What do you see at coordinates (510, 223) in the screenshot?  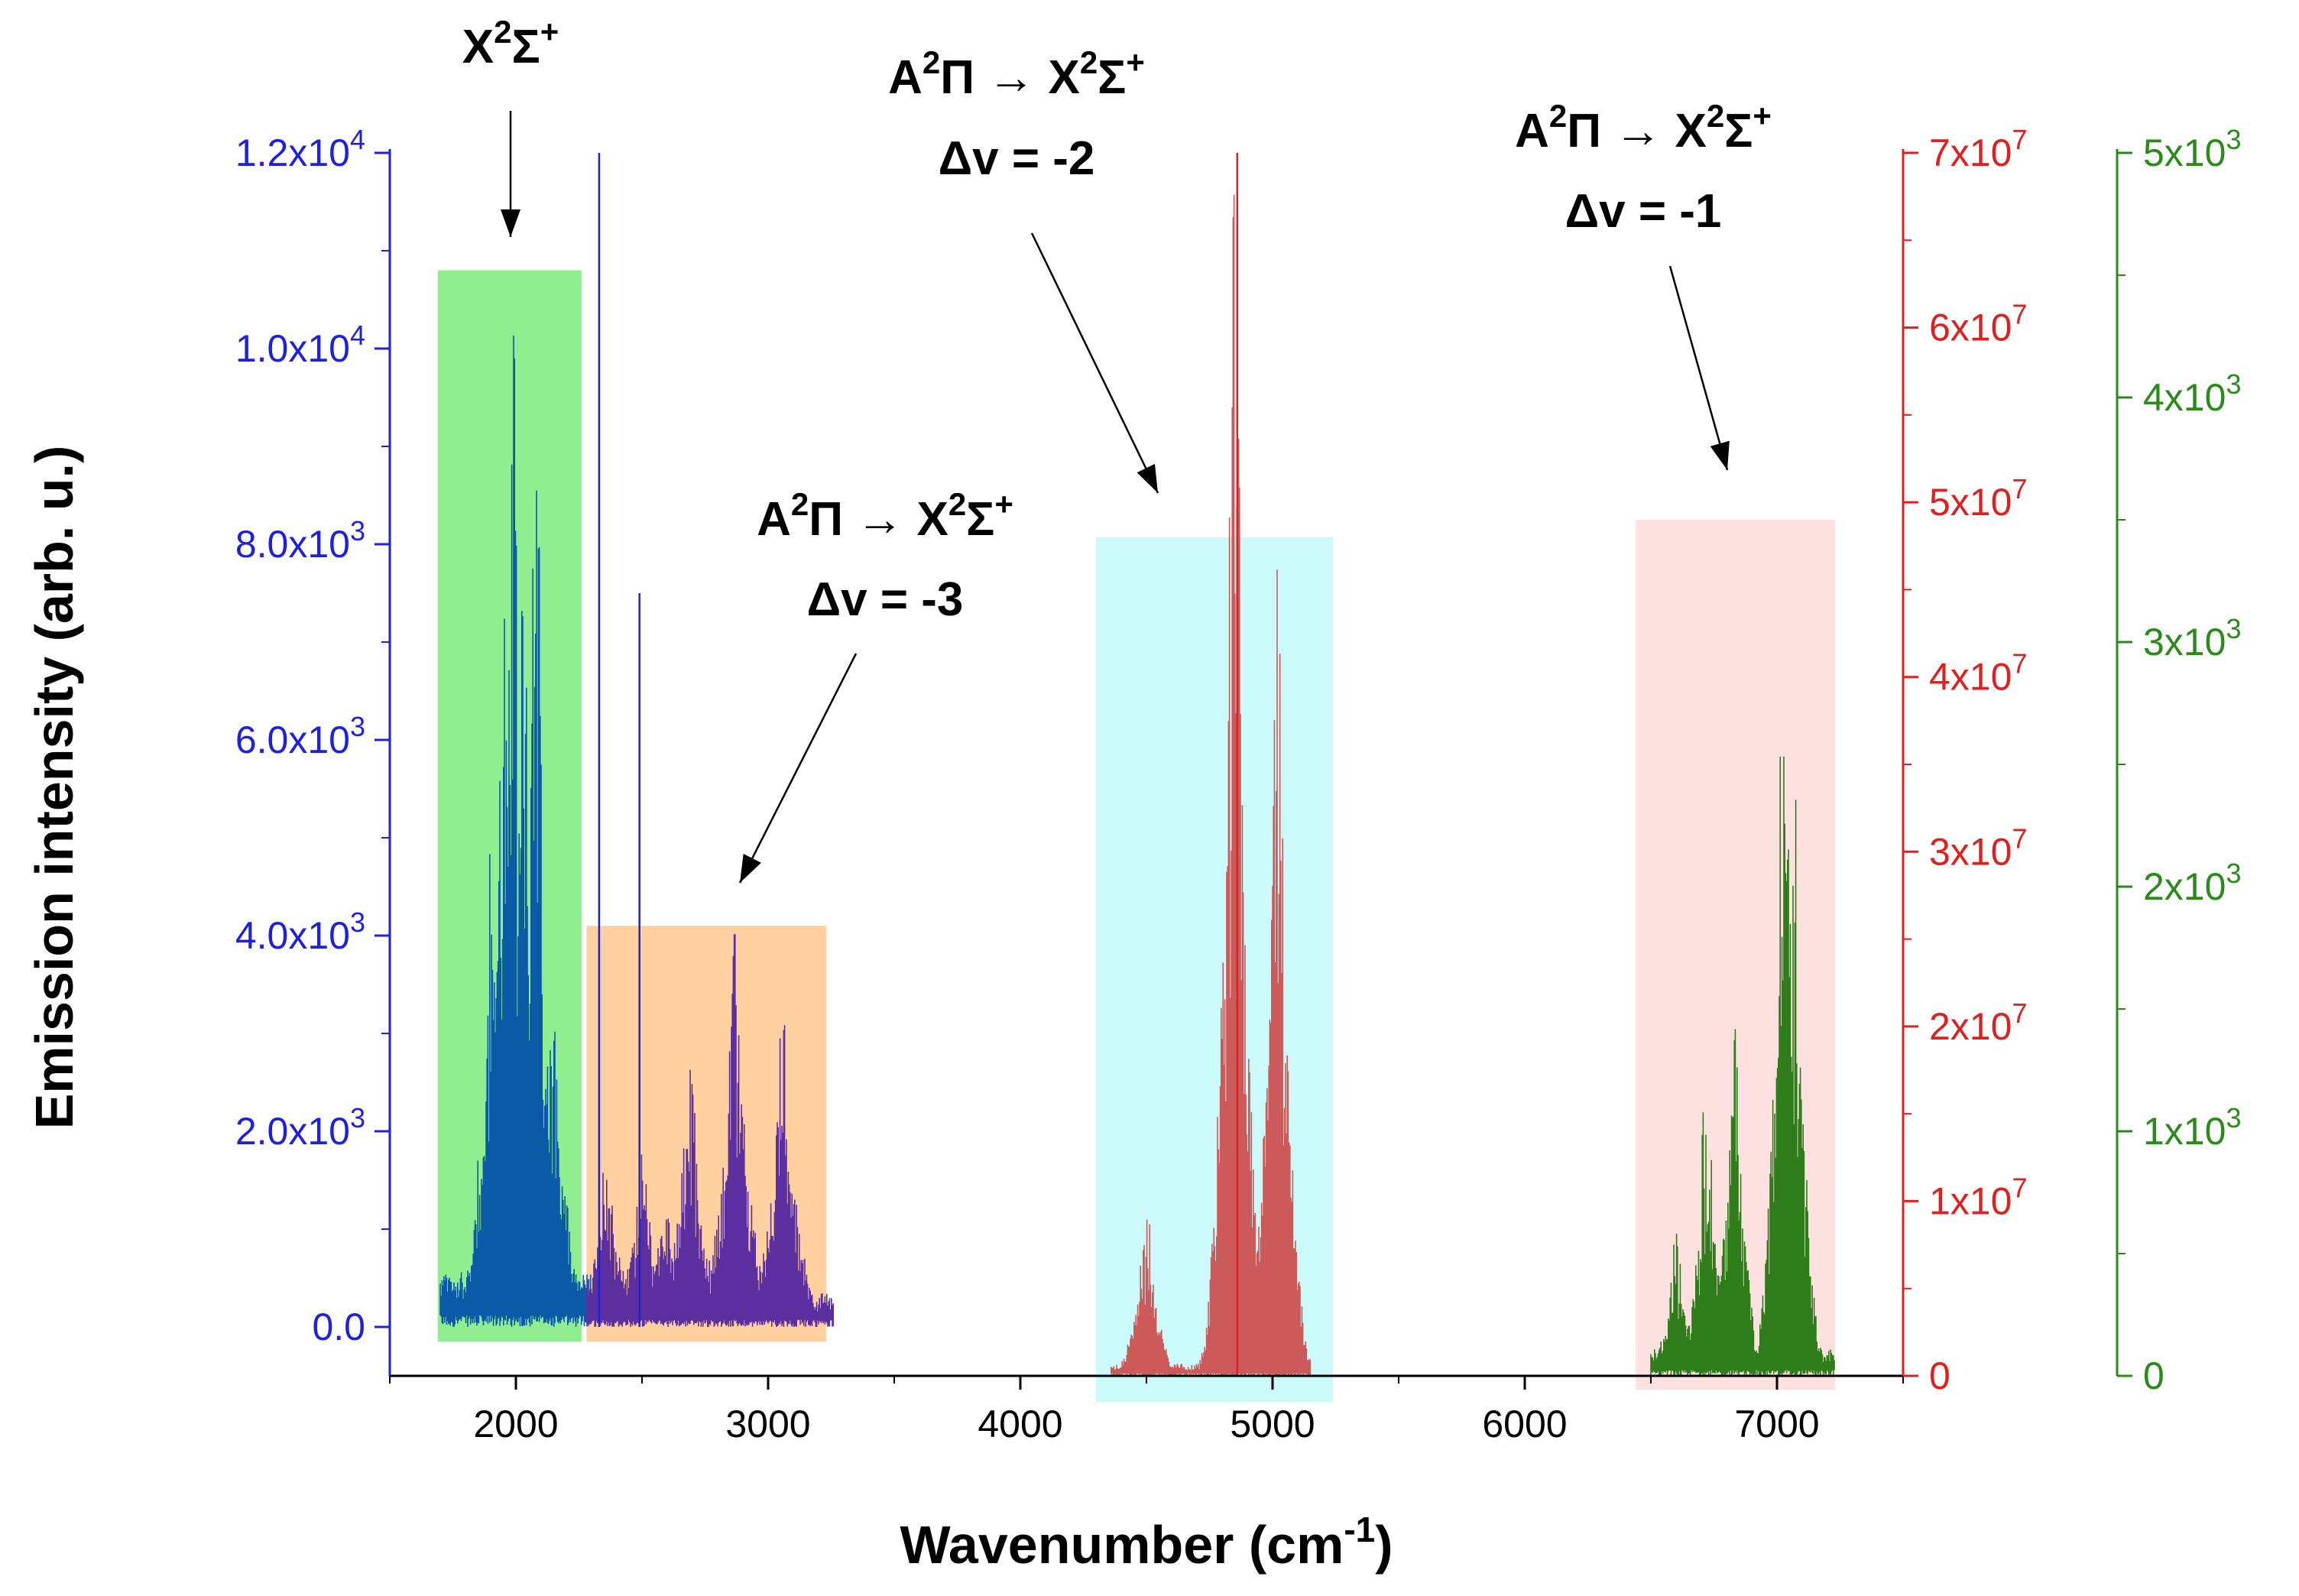 I see `arrowhead-x` at bounding box center [510, 223].